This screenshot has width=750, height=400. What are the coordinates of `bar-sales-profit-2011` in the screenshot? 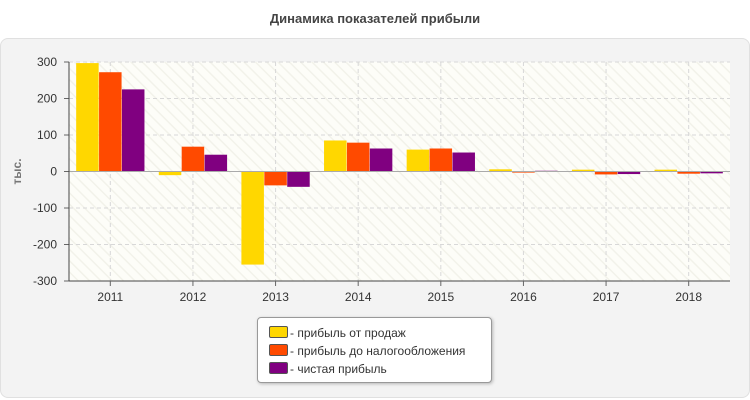 It's located at (87, 117).